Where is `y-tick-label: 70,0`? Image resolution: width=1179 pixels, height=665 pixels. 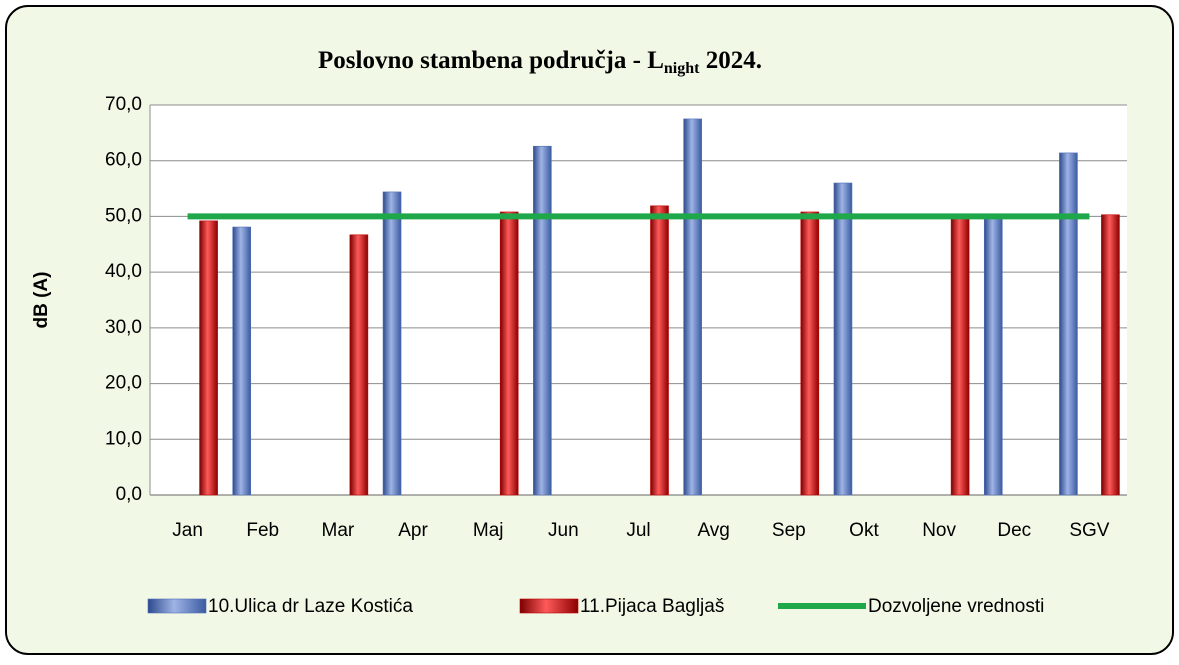 y-tick-label: 70,0 is located at coordinates (123, 104).